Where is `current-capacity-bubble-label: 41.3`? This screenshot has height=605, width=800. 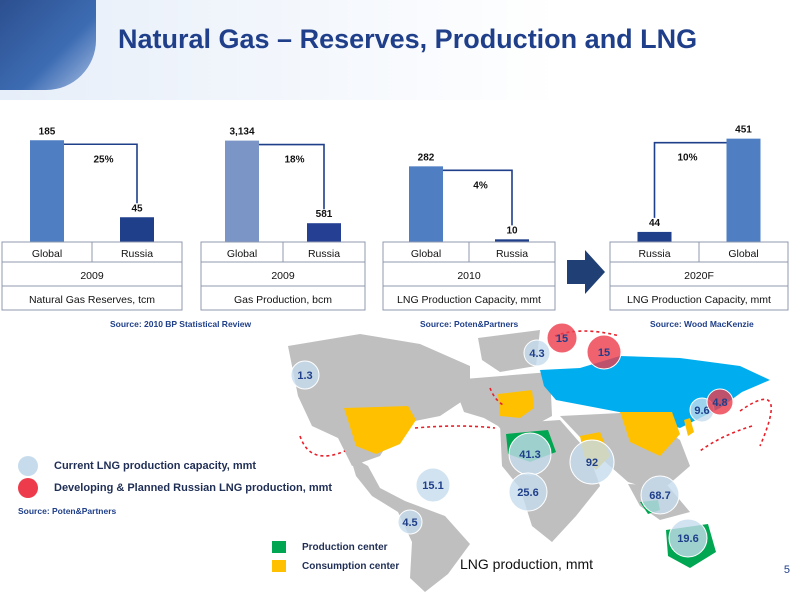 current-capacity-bubble-label: 41.3 is located at coordinates (529, 455).